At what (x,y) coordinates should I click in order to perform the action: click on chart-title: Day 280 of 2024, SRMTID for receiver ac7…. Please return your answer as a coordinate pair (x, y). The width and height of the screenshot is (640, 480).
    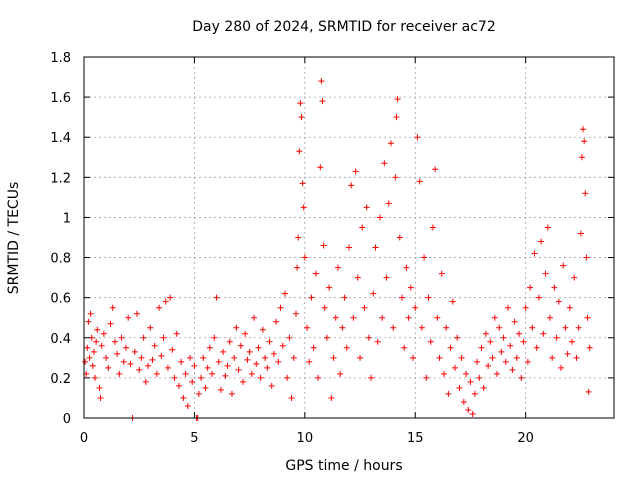
    Looking at the image, I should click on (344, 27).